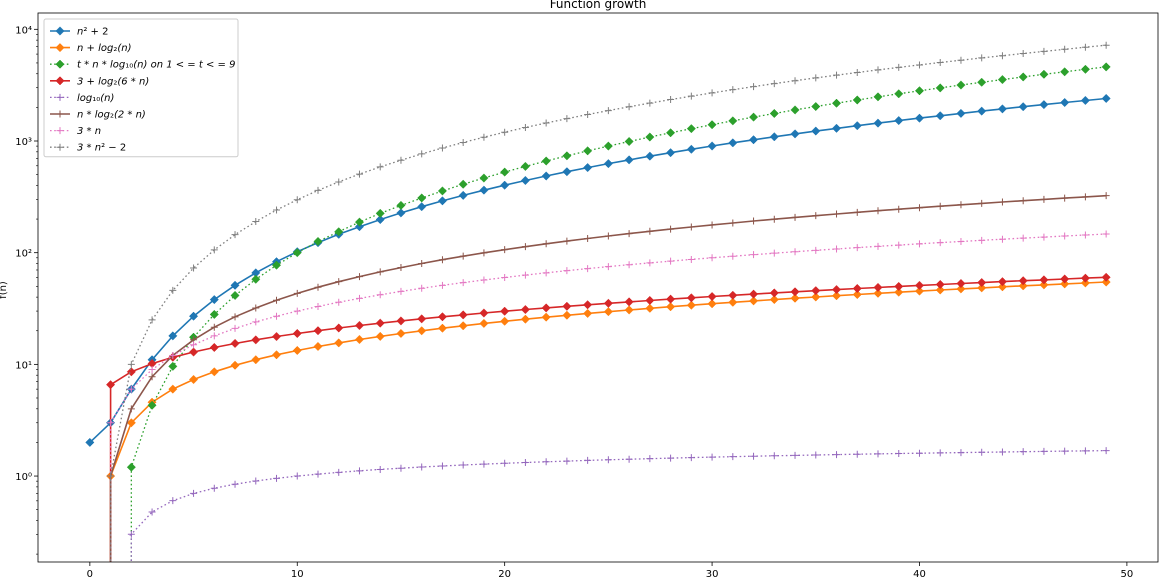  What do you see at coordinates (89, 131) in the screenshot?
I see `legend-label: 3 * n` at bounding box center [89, 131].